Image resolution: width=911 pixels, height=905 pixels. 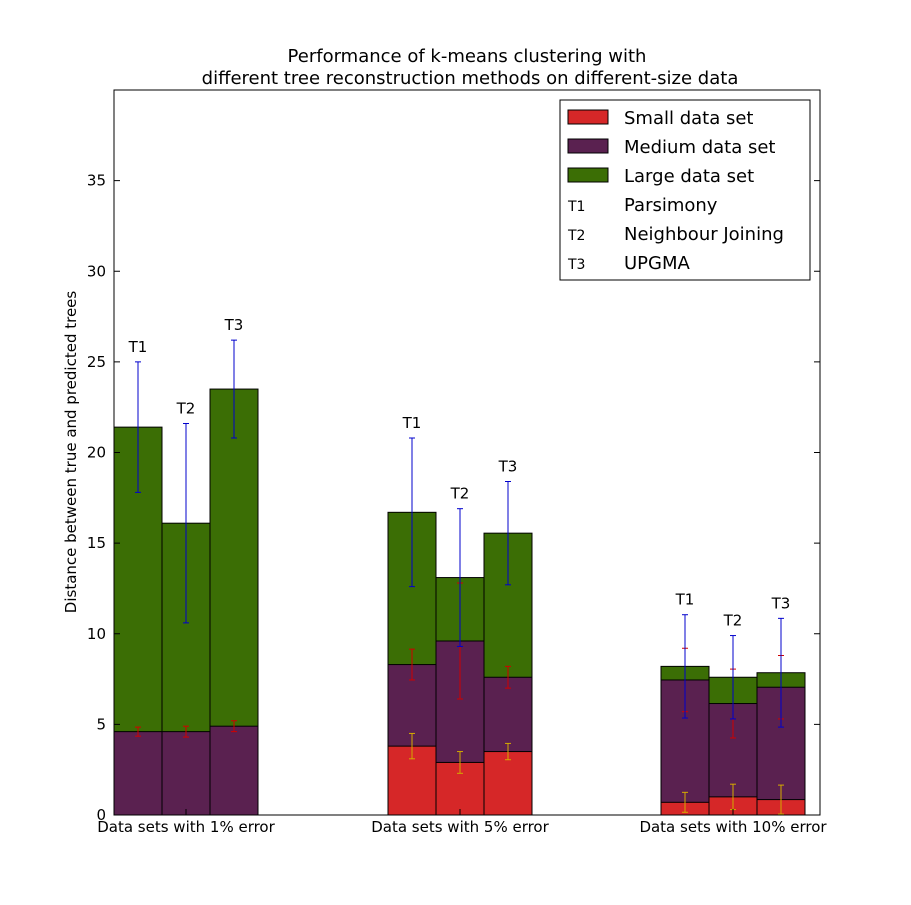 I want to click on legend-label-large: Large data set, so click(x=689, y=176).